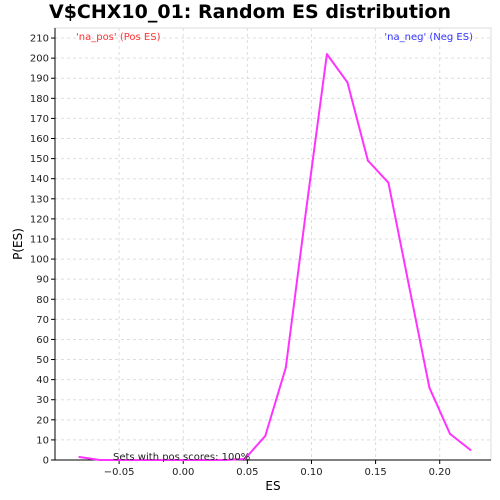  Describe the element at coordinates (39, 219) in the screenshot. I see `y-tick-label: 120` at that location.